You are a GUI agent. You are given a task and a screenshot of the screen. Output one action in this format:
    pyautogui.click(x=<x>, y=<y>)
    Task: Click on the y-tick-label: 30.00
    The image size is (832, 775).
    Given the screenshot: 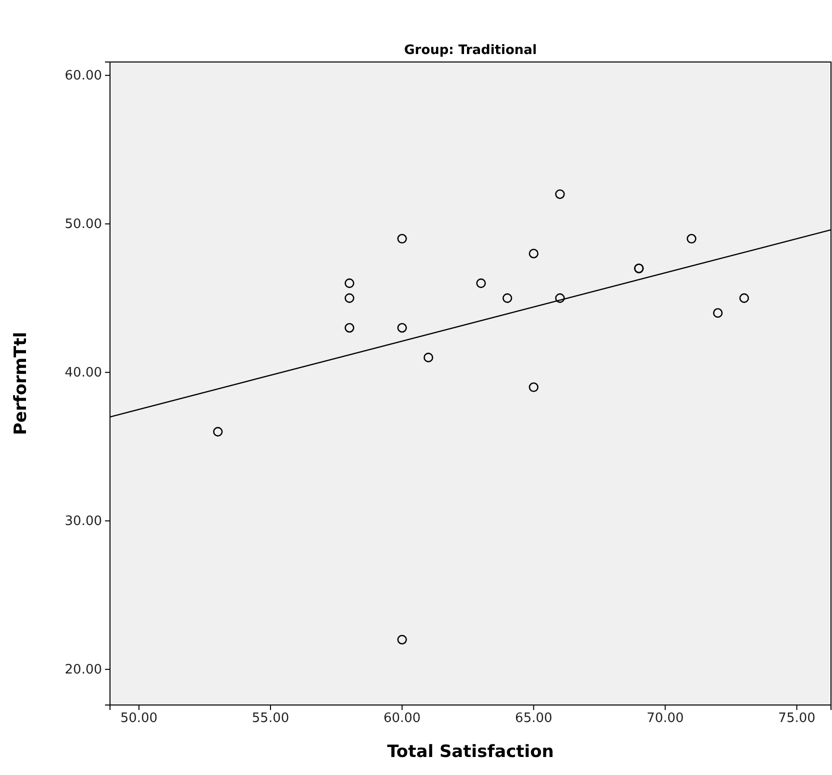 What is the action you would take?
    pyautogui.click(x=83, y=522)
    